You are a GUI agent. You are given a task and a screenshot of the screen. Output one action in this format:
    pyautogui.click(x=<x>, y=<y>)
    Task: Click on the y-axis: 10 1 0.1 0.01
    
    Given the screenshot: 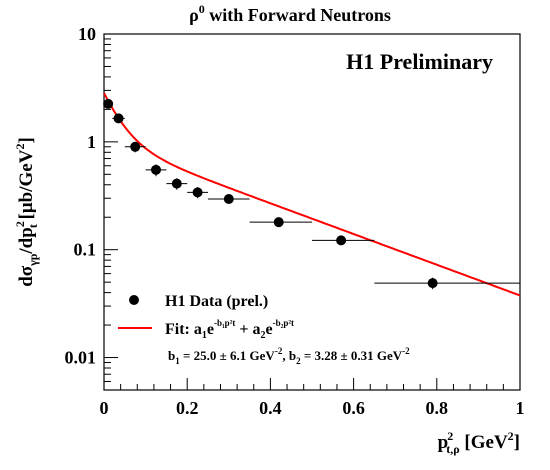 What is the action you would take?
    pyautogui.click(x=91, y=207)
    